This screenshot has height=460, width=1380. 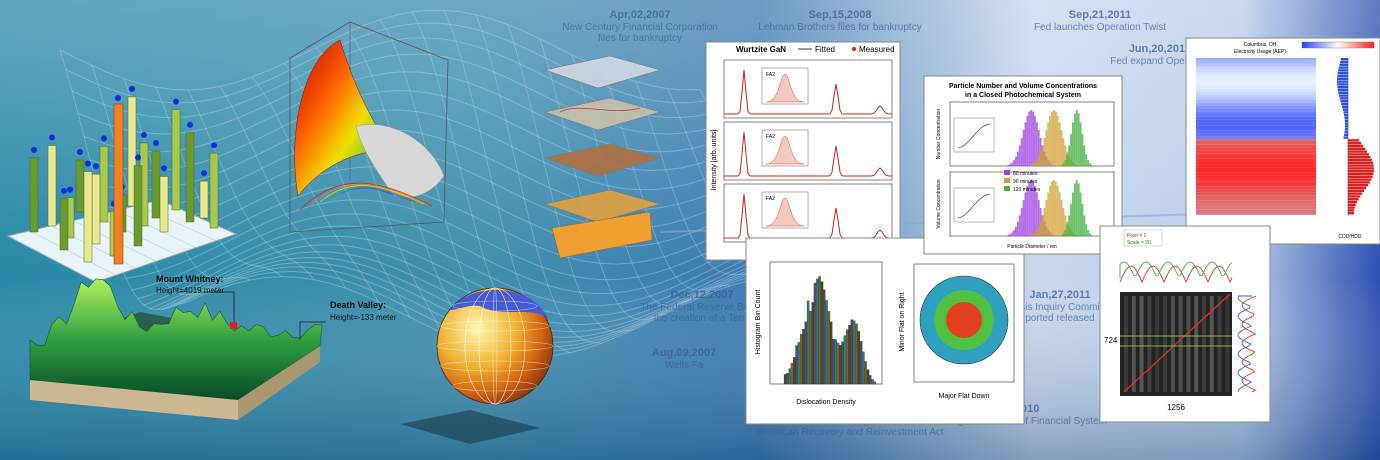 I want to click on axis-title: Dislocation Density, so click(x=826, y=402).